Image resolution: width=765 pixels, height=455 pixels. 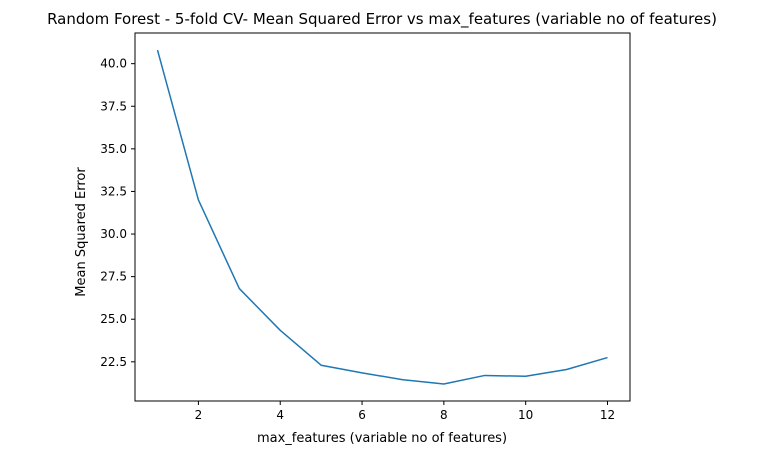 What do you see at coordinates (113, 234) in the screenshot?
I see `y-tick-label: 30.0` at bounding box center [113, 234].